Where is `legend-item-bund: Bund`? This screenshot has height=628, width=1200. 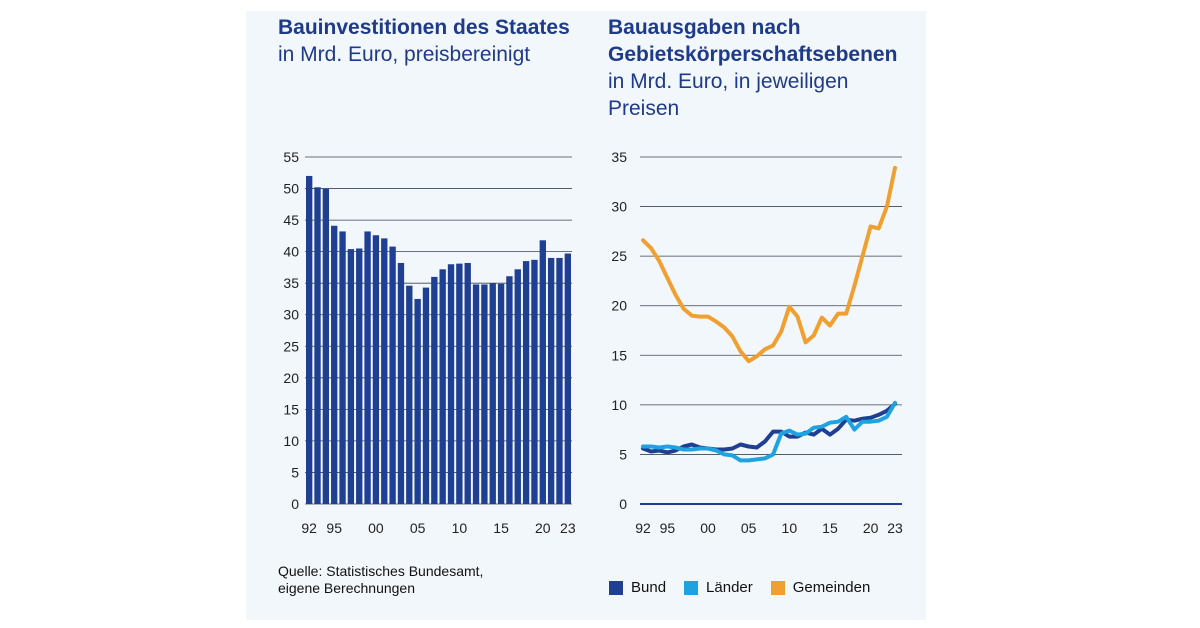 legend-item-bund: Bund is located at coordinates (637, 587).